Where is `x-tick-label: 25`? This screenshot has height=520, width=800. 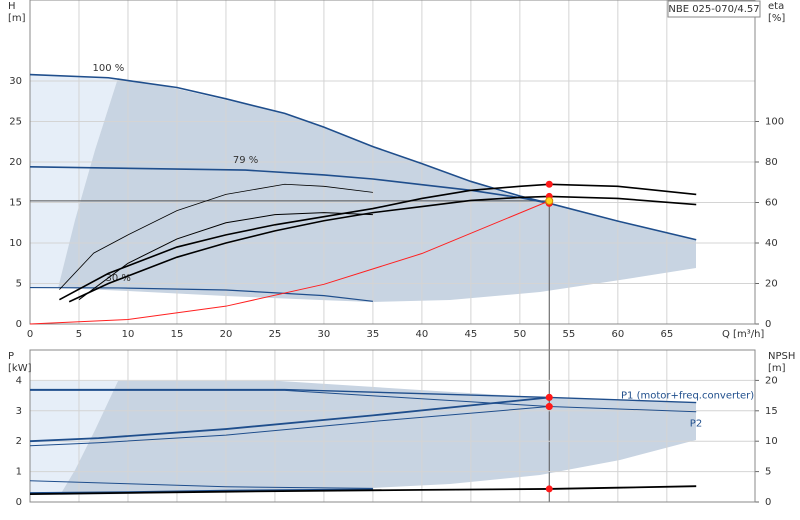 x-tick-label: 25 is located at coordinates (275, 334).